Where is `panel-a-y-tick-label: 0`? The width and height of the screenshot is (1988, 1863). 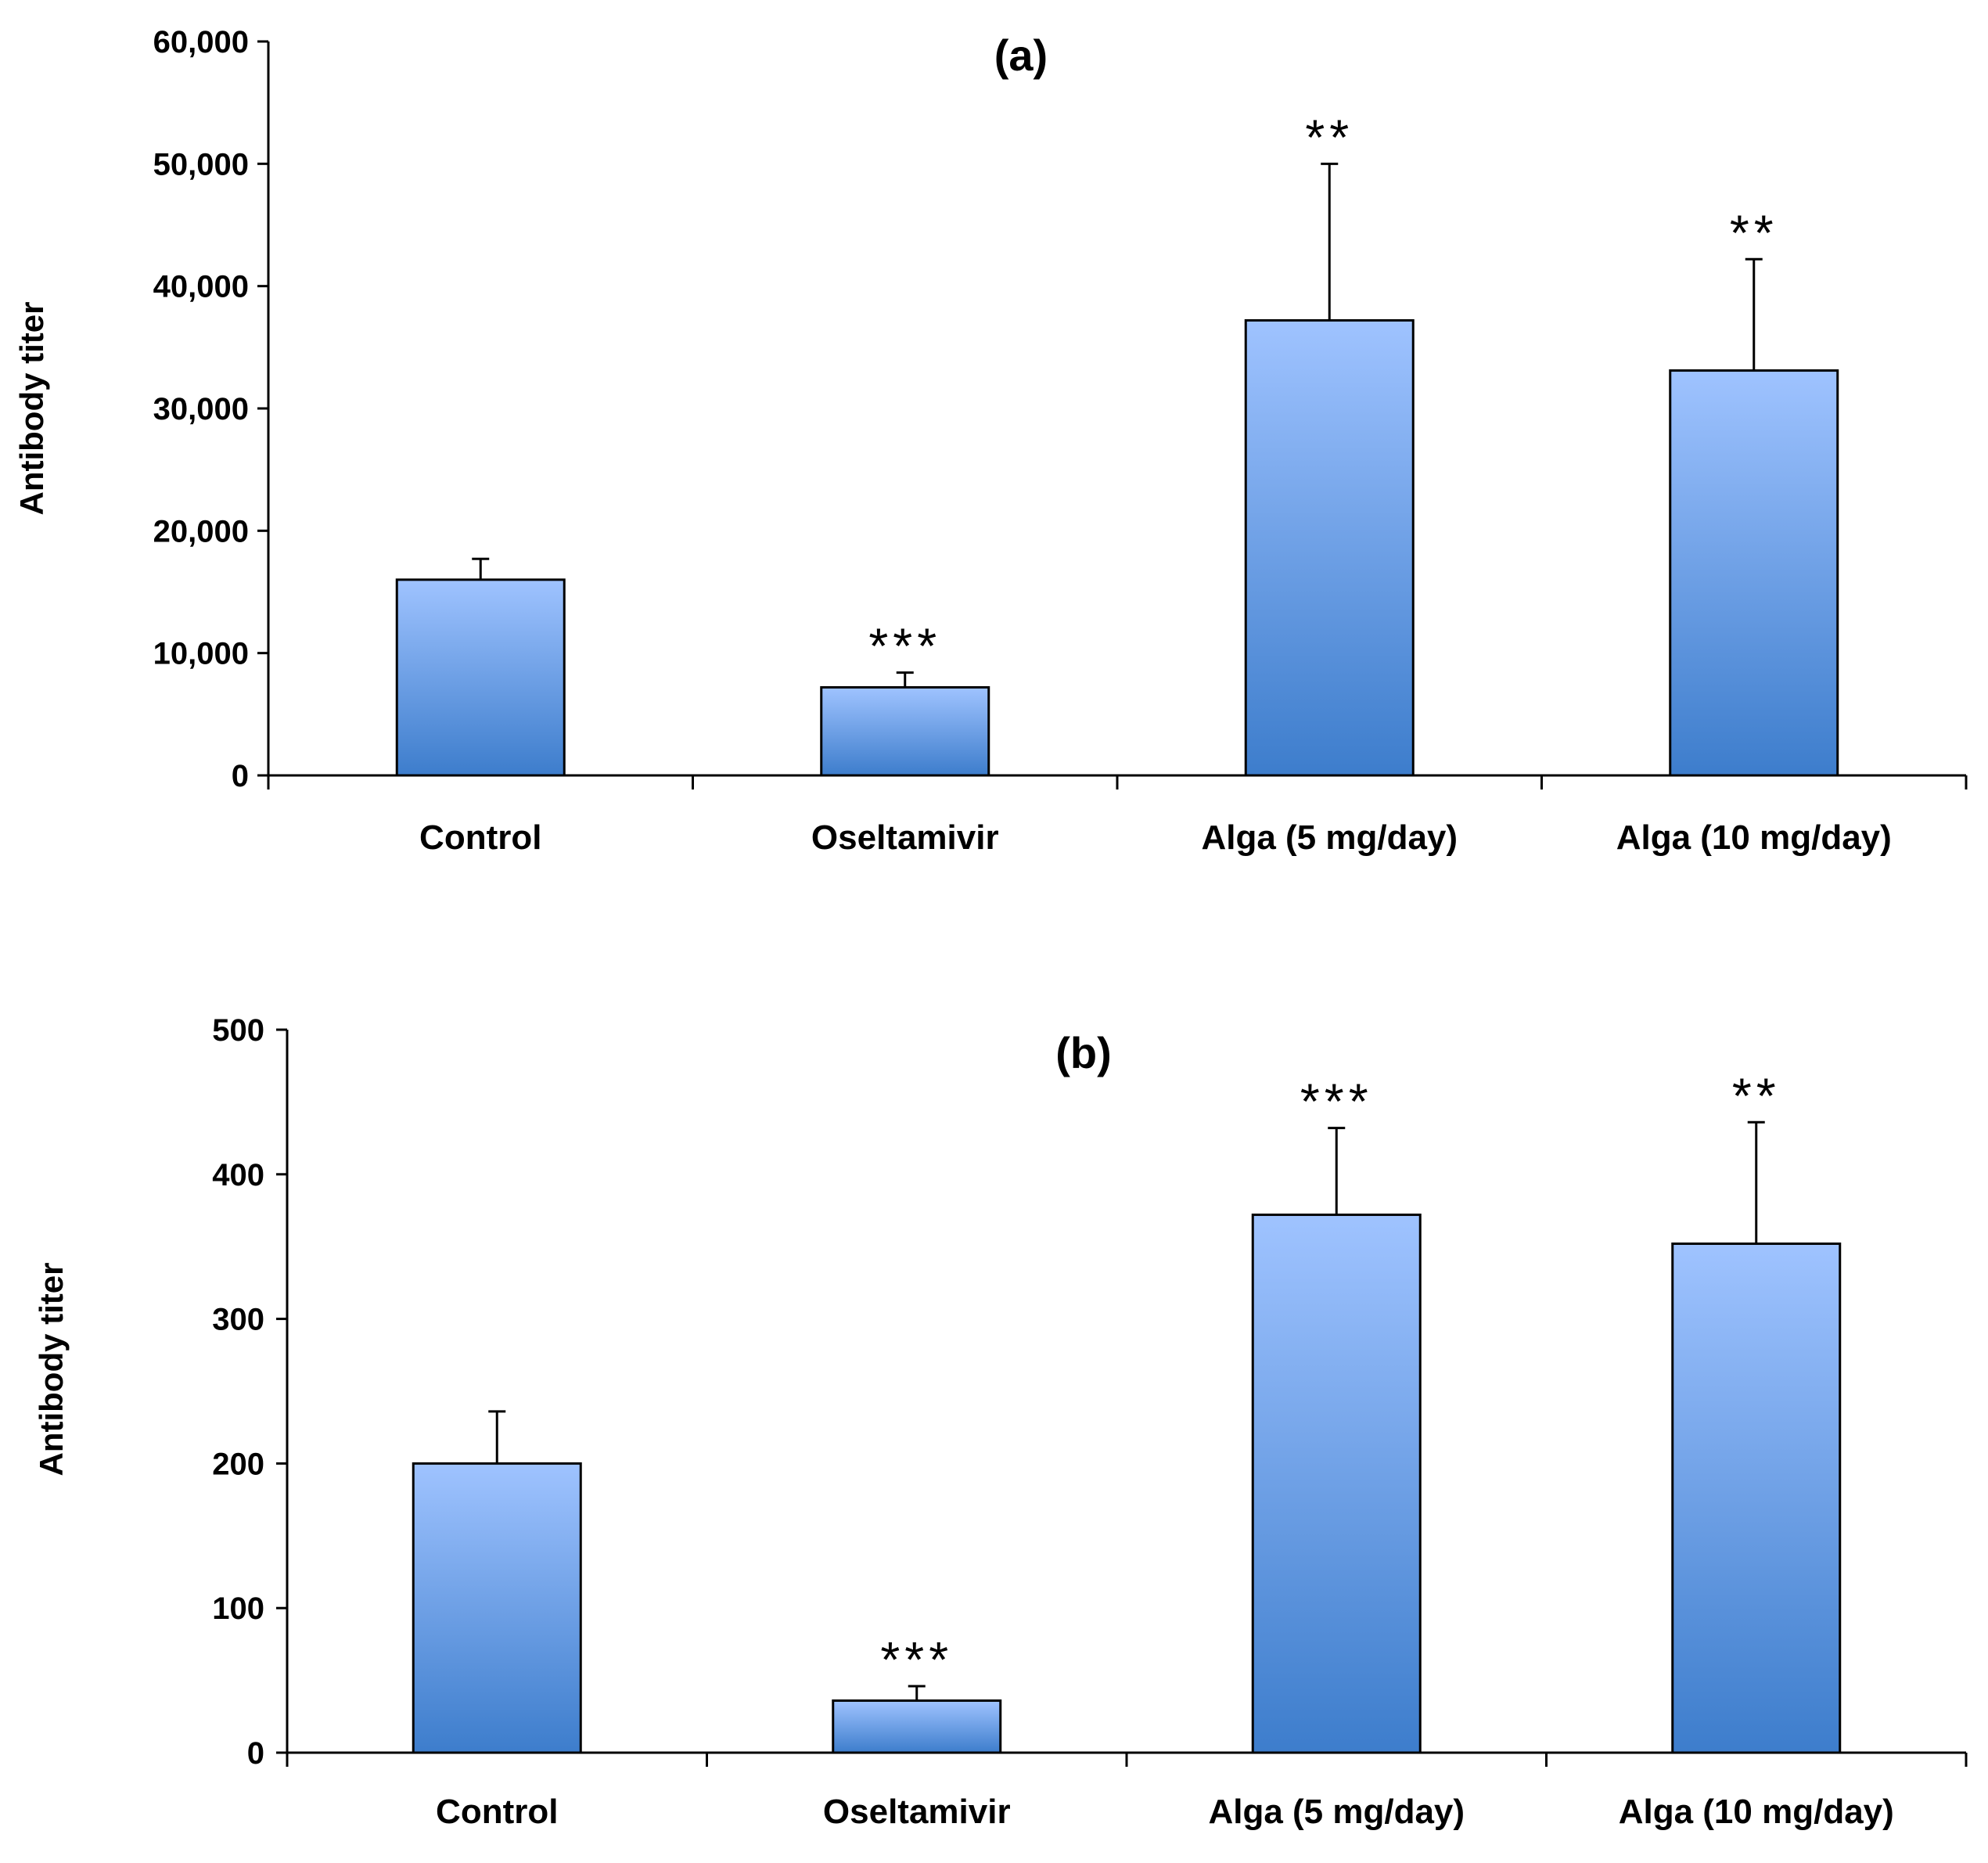 panel-a-y-tick-label: 0 is located at coordinates (240, 776).